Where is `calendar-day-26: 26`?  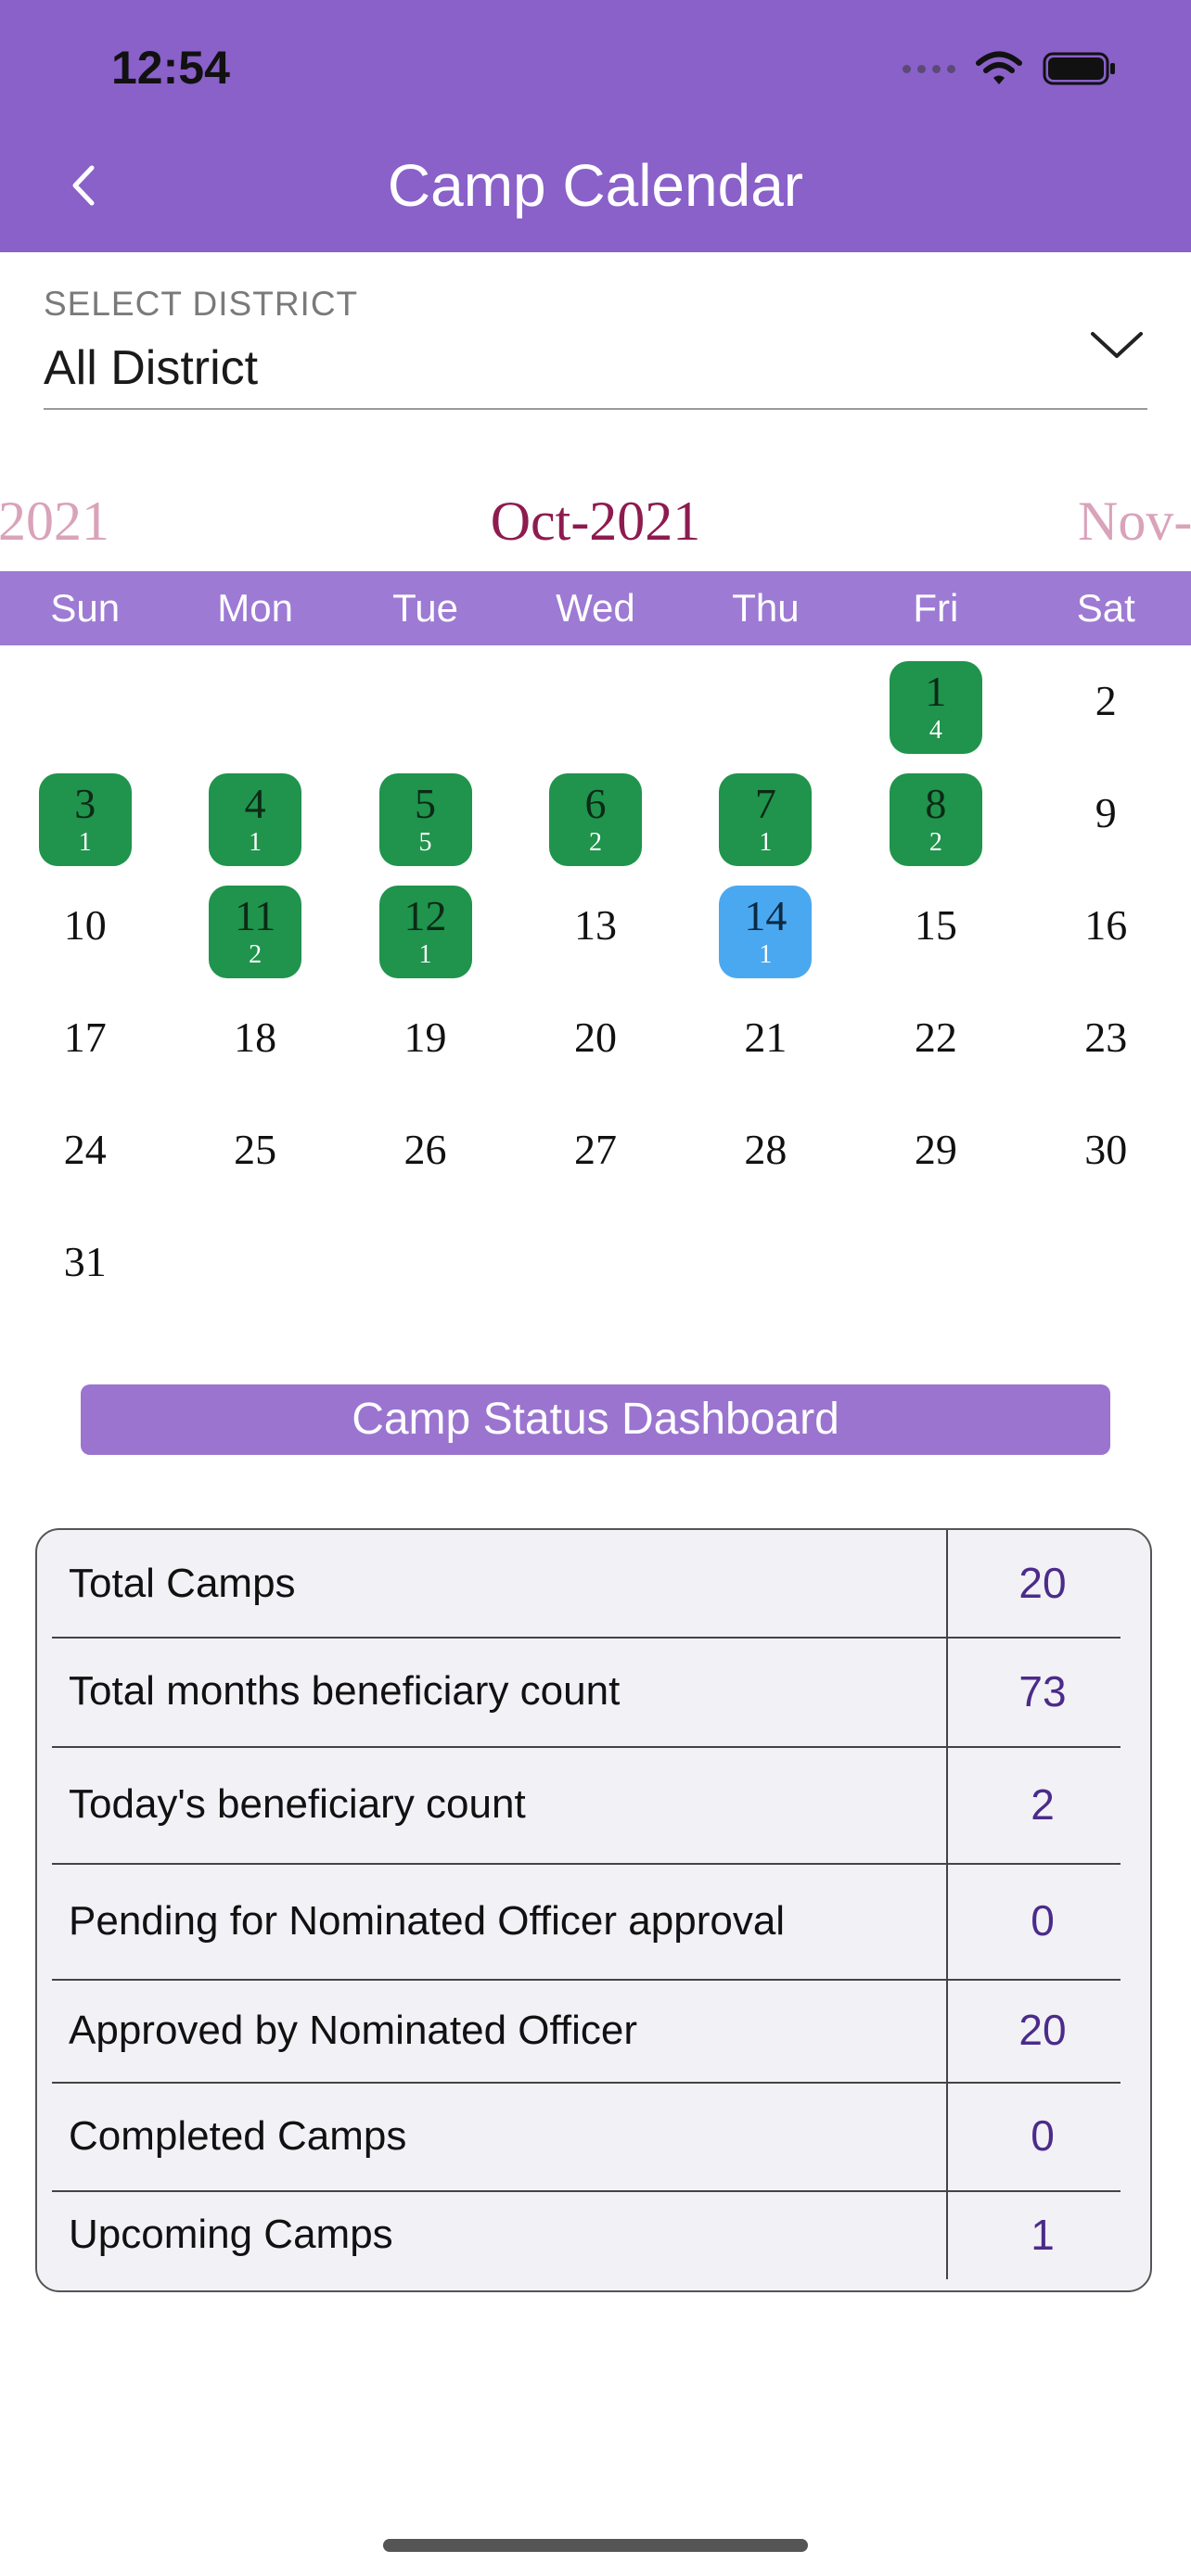 calendar-day-26: 26 is located at coordinates (425, 1156).